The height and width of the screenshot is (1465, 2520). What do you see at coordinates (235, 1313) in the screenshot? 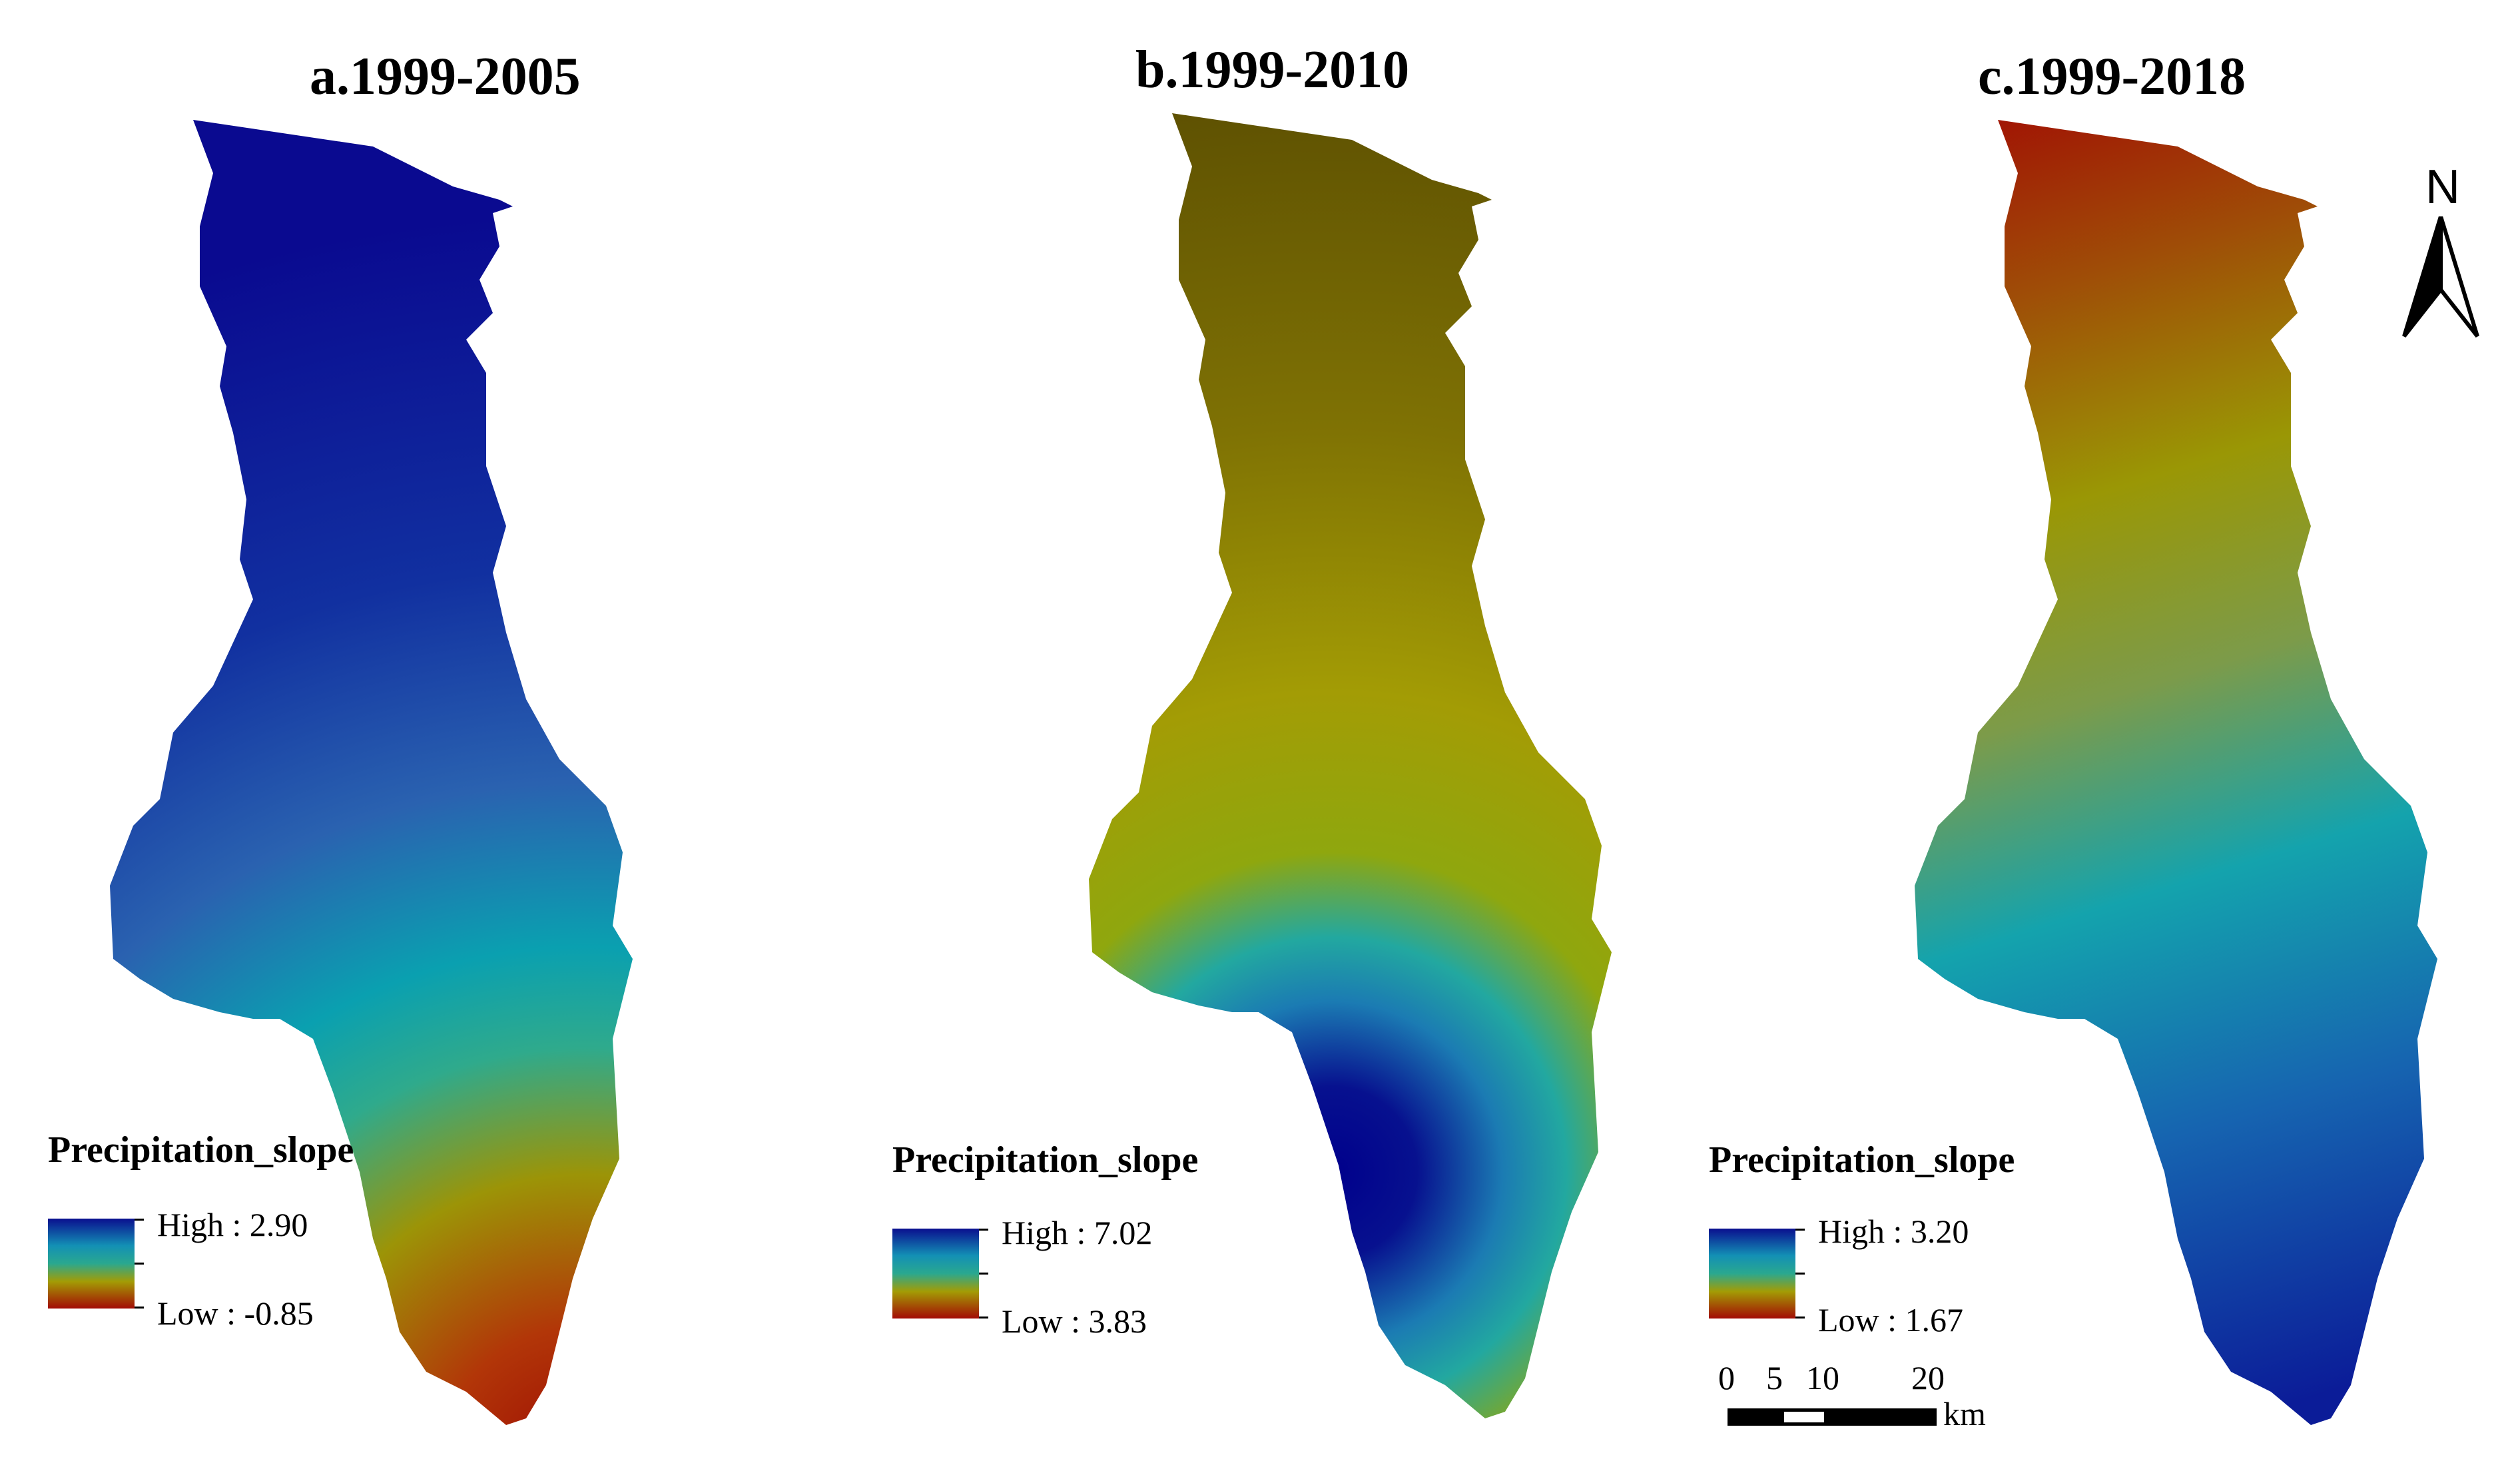
I see `legend-low-label-a: Low : -0.85` at bounding box center [235, 1313].